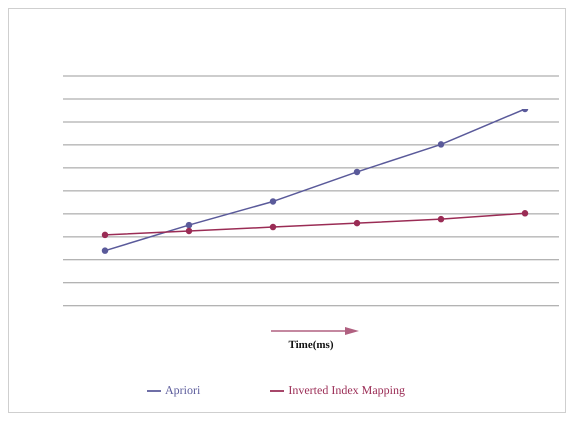 The image size is (574, 421). What do you see at coordinates (311, 344) in the screenshot?
I see `x-axis-title: Time(ms)` at bounding box center [311, 344].